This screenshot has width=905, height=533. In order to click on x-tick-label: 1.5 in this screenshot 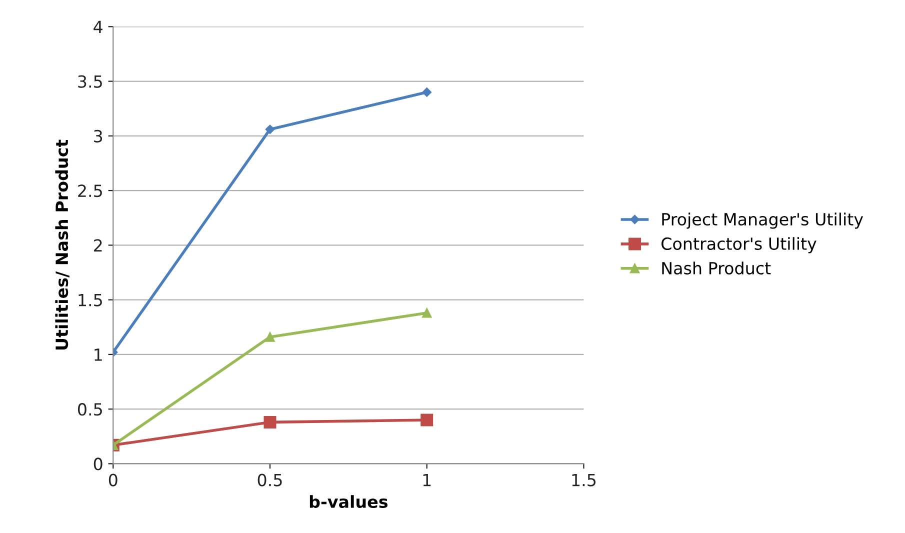, I will do `click(584, 480)`.